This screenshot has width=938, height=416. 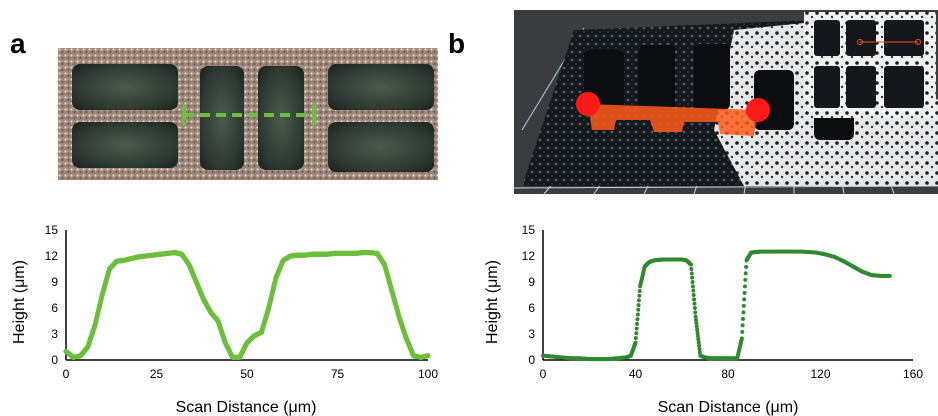 What do you see at coordinates (820, 374) in the screenshot?
I see `x-tick-label: 120` at bounding box center [820, 374].